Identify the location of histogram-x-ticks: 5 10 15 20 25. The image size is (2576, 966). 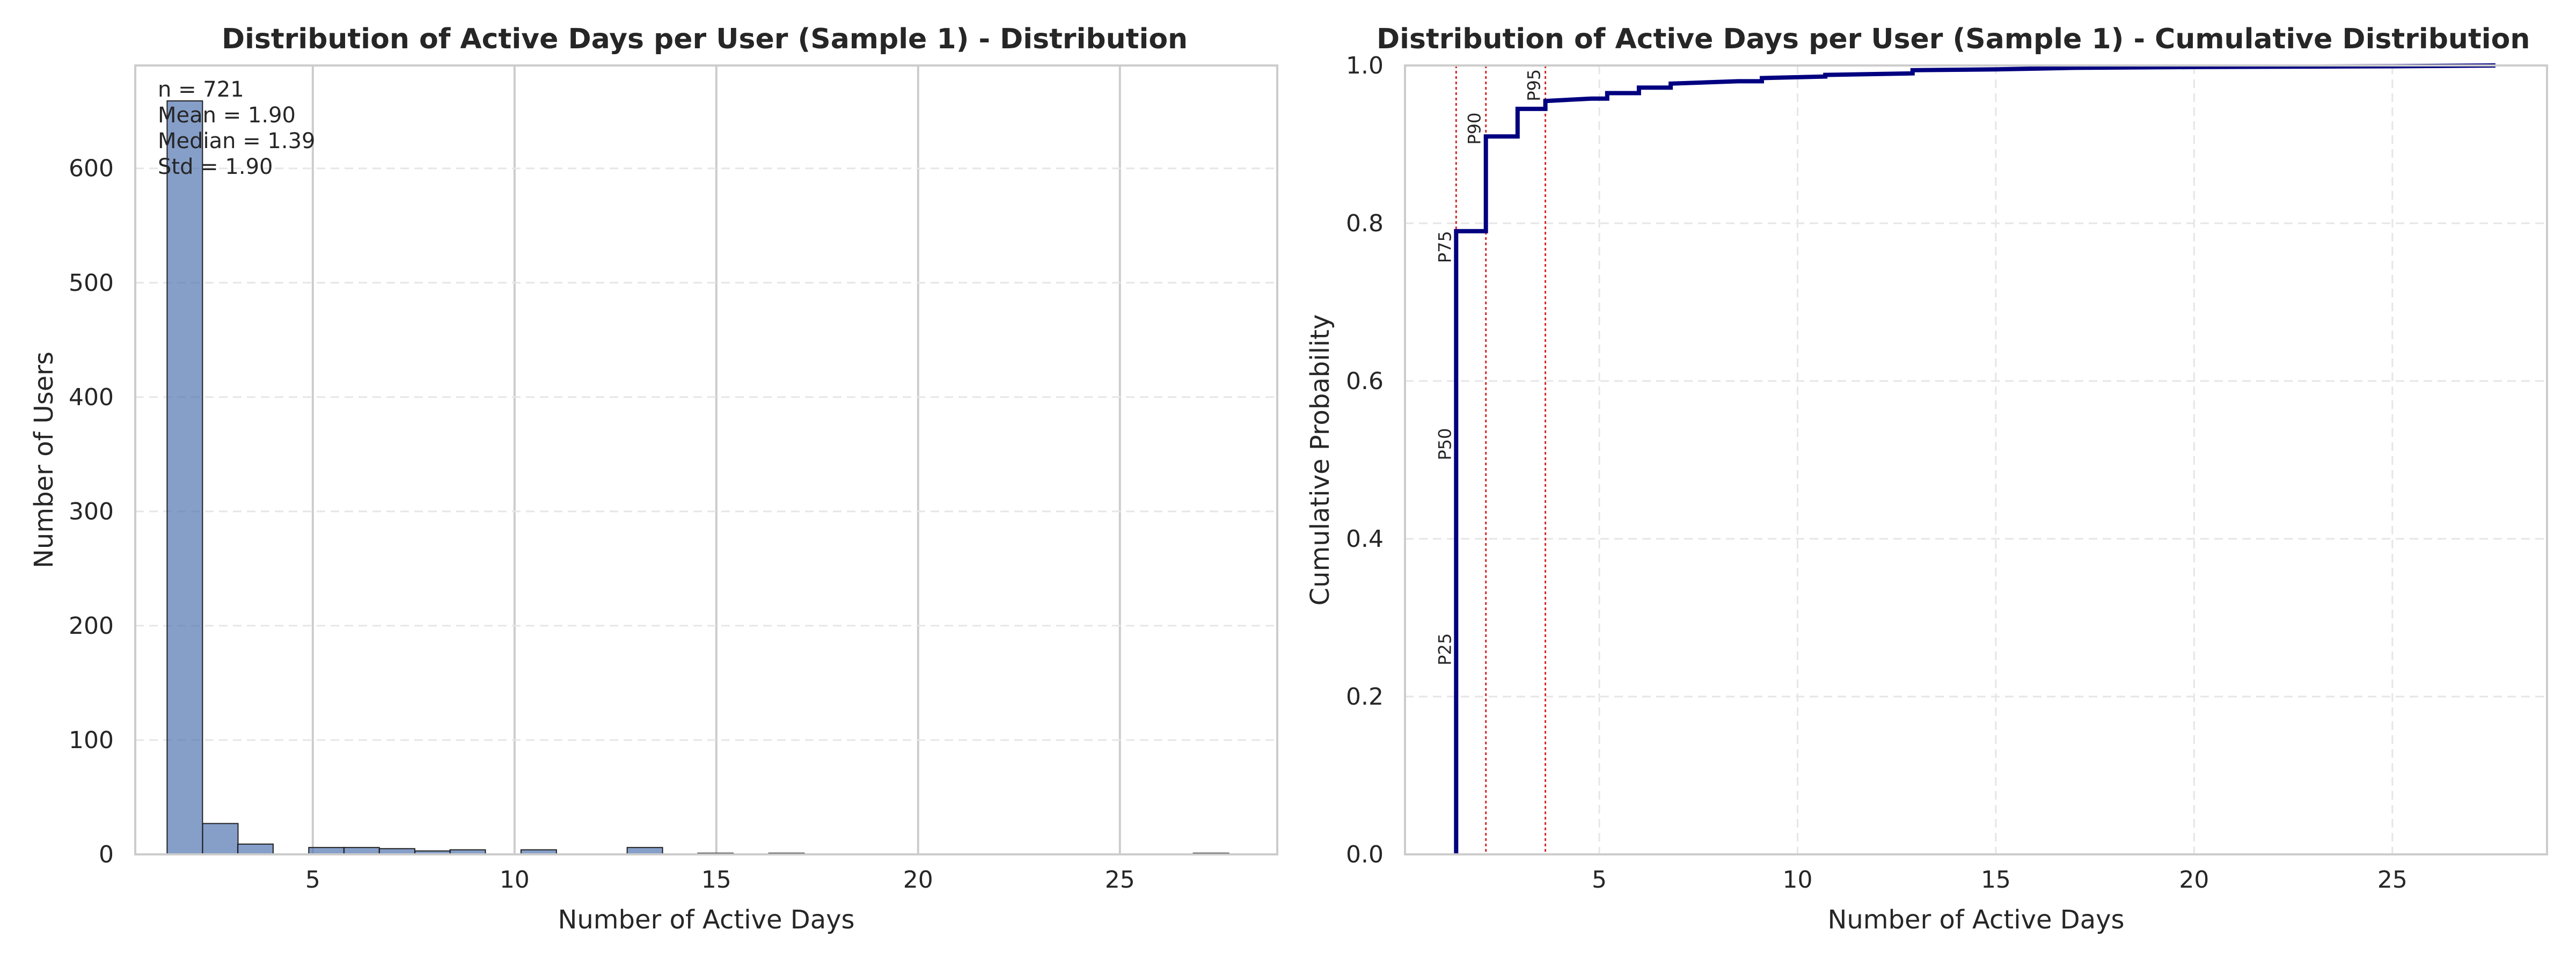
(720, 880).